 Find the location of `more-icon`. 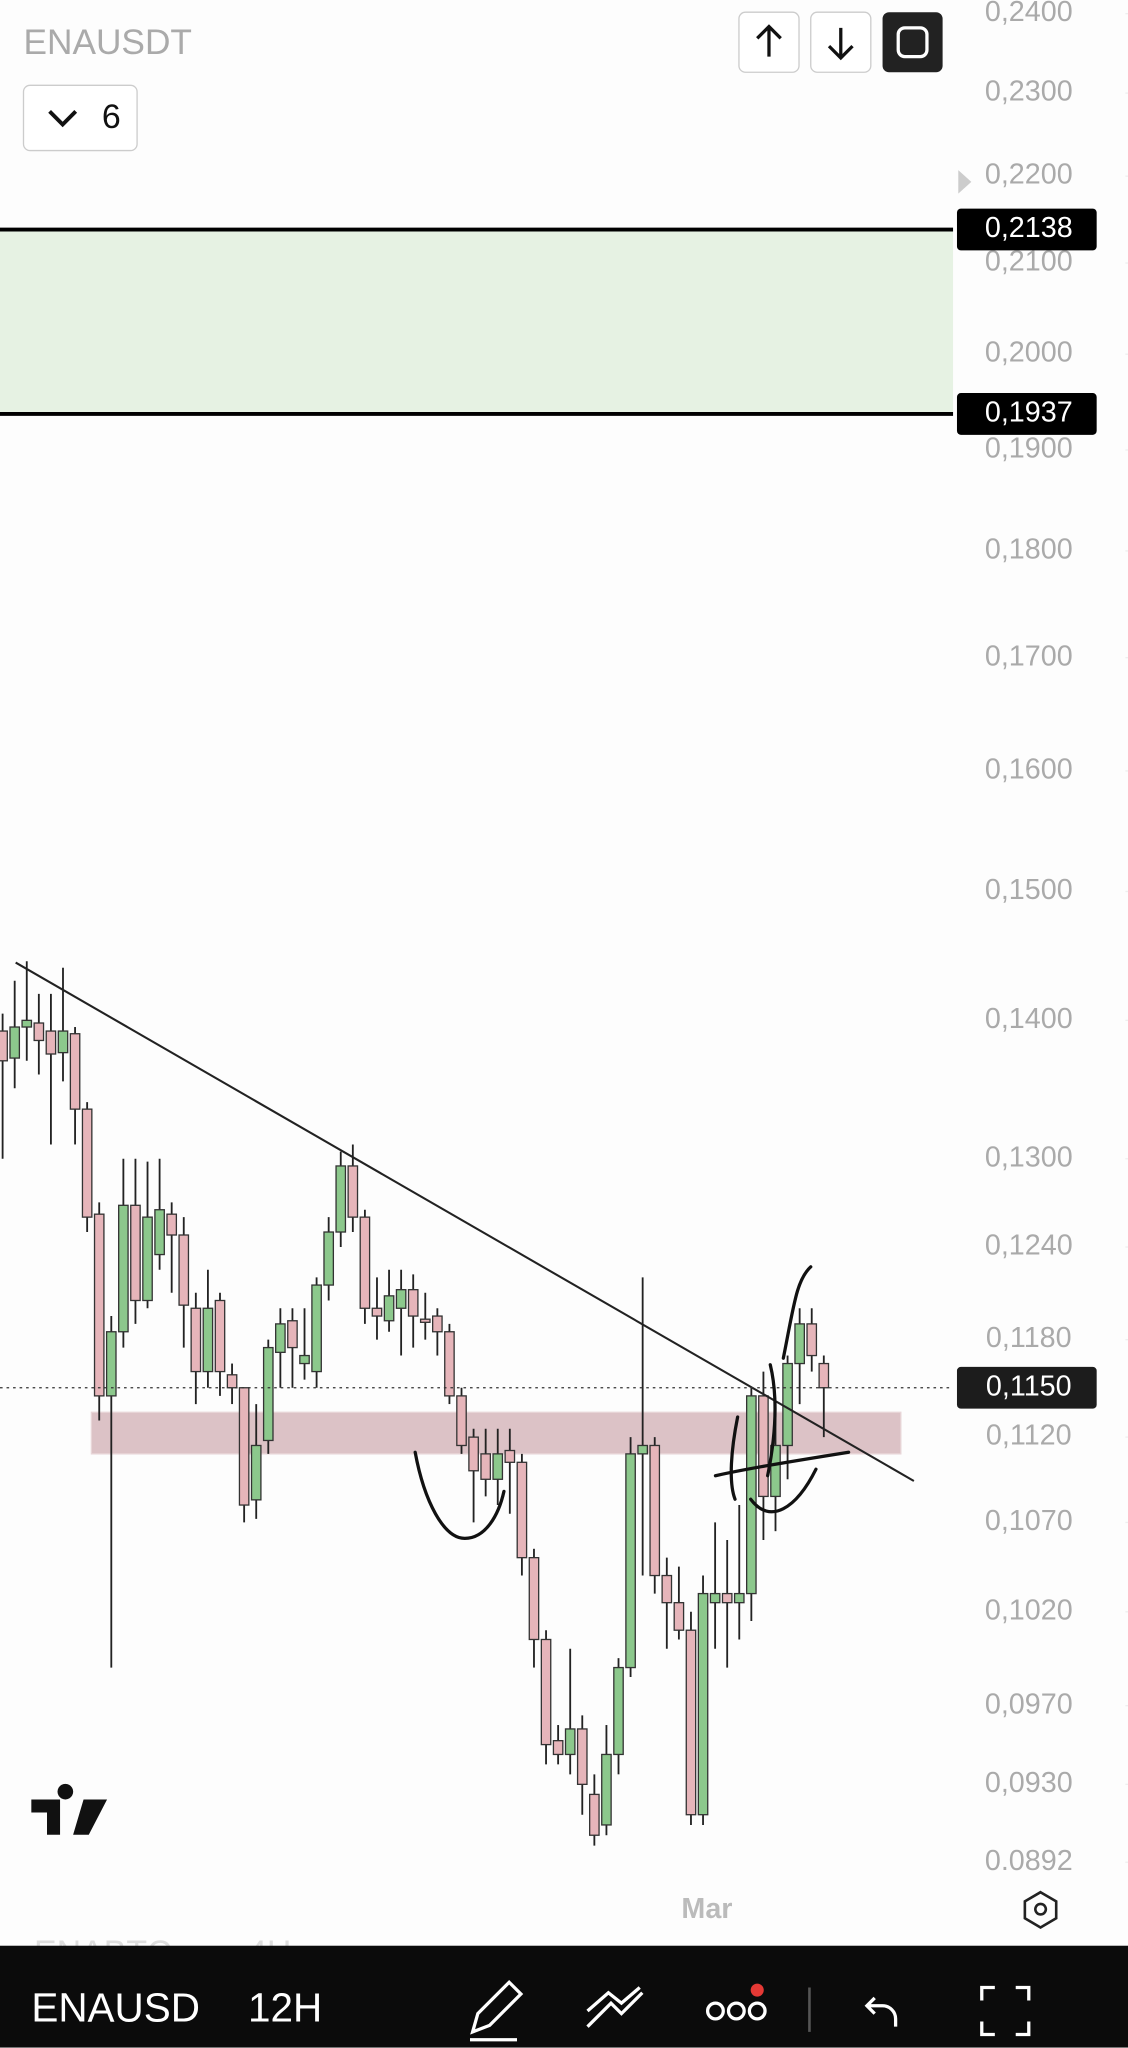

more-icon is located at coordinates (736, 2011).